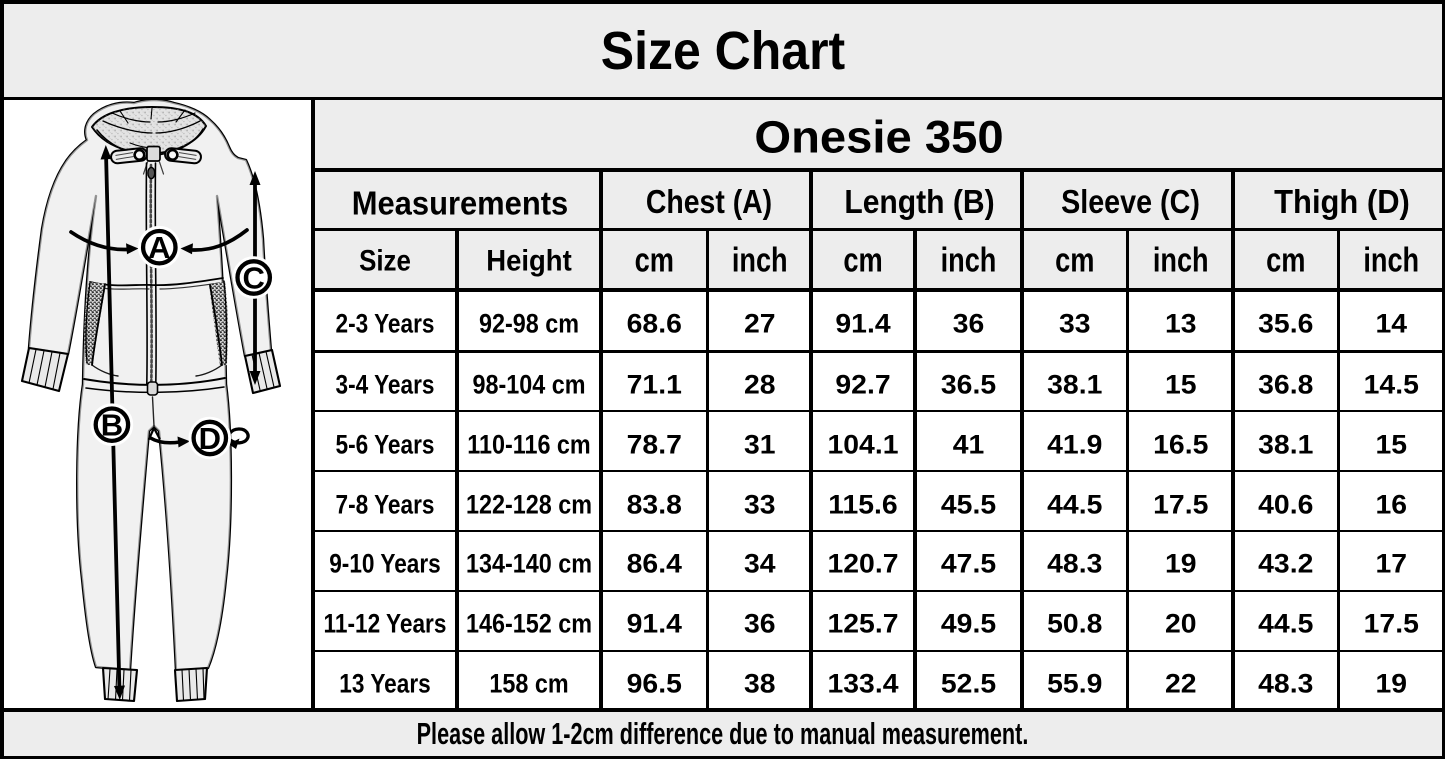 This screenshot has width=1445, height=759. What do you see at coordinates (254, 277) in the screenshot?
I see `svg-text: C` at bounding box center [254, 277].